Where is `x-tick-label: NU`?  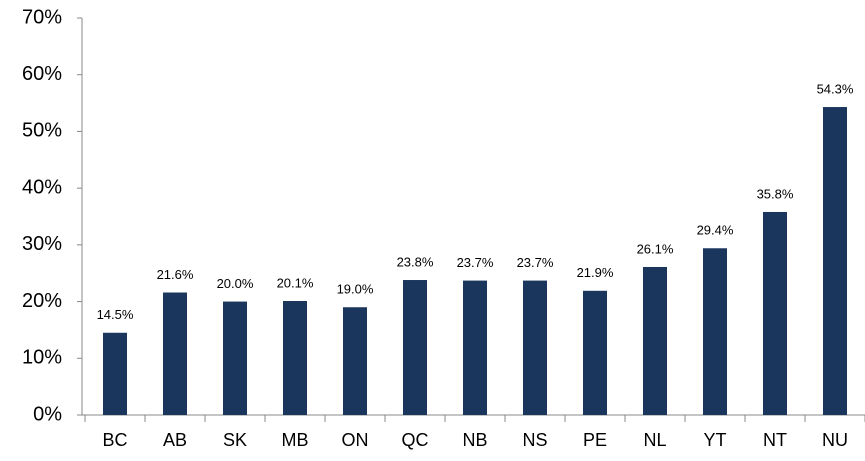 x-tick-label: NU is located at coordinates (835, 440).